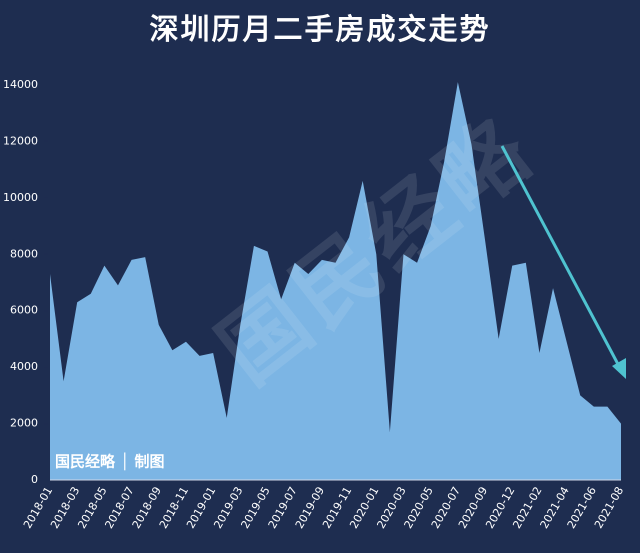  What do you see at coordinates (619, 368) in the screenshot?
I see `arrow-head` at bounding box center [619, 368].